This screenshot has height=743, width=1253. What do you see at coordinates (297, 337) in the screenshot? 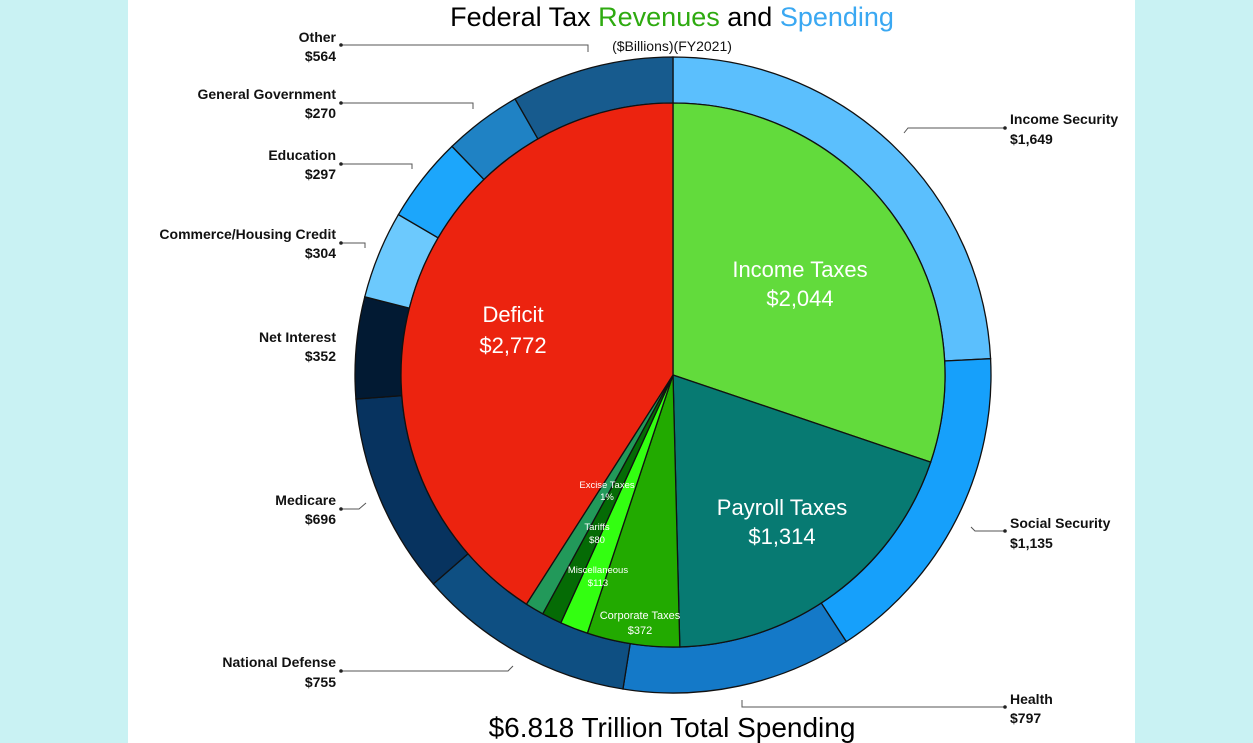
I see `spending-label-net-interest: Net Interest` at bounding box center [297, 337].